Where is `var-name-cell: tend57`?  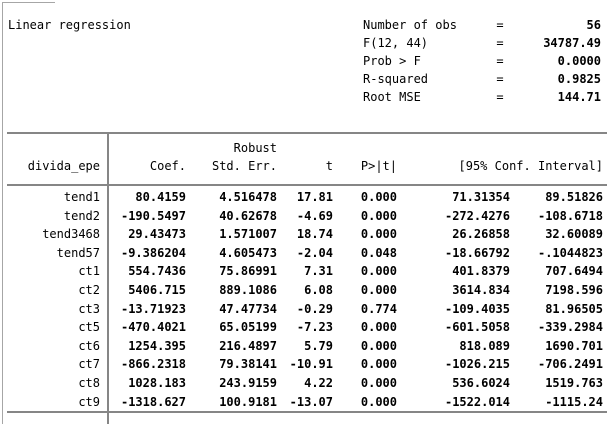 var-name-cell: tend57 is located at coordinates (78, 252).